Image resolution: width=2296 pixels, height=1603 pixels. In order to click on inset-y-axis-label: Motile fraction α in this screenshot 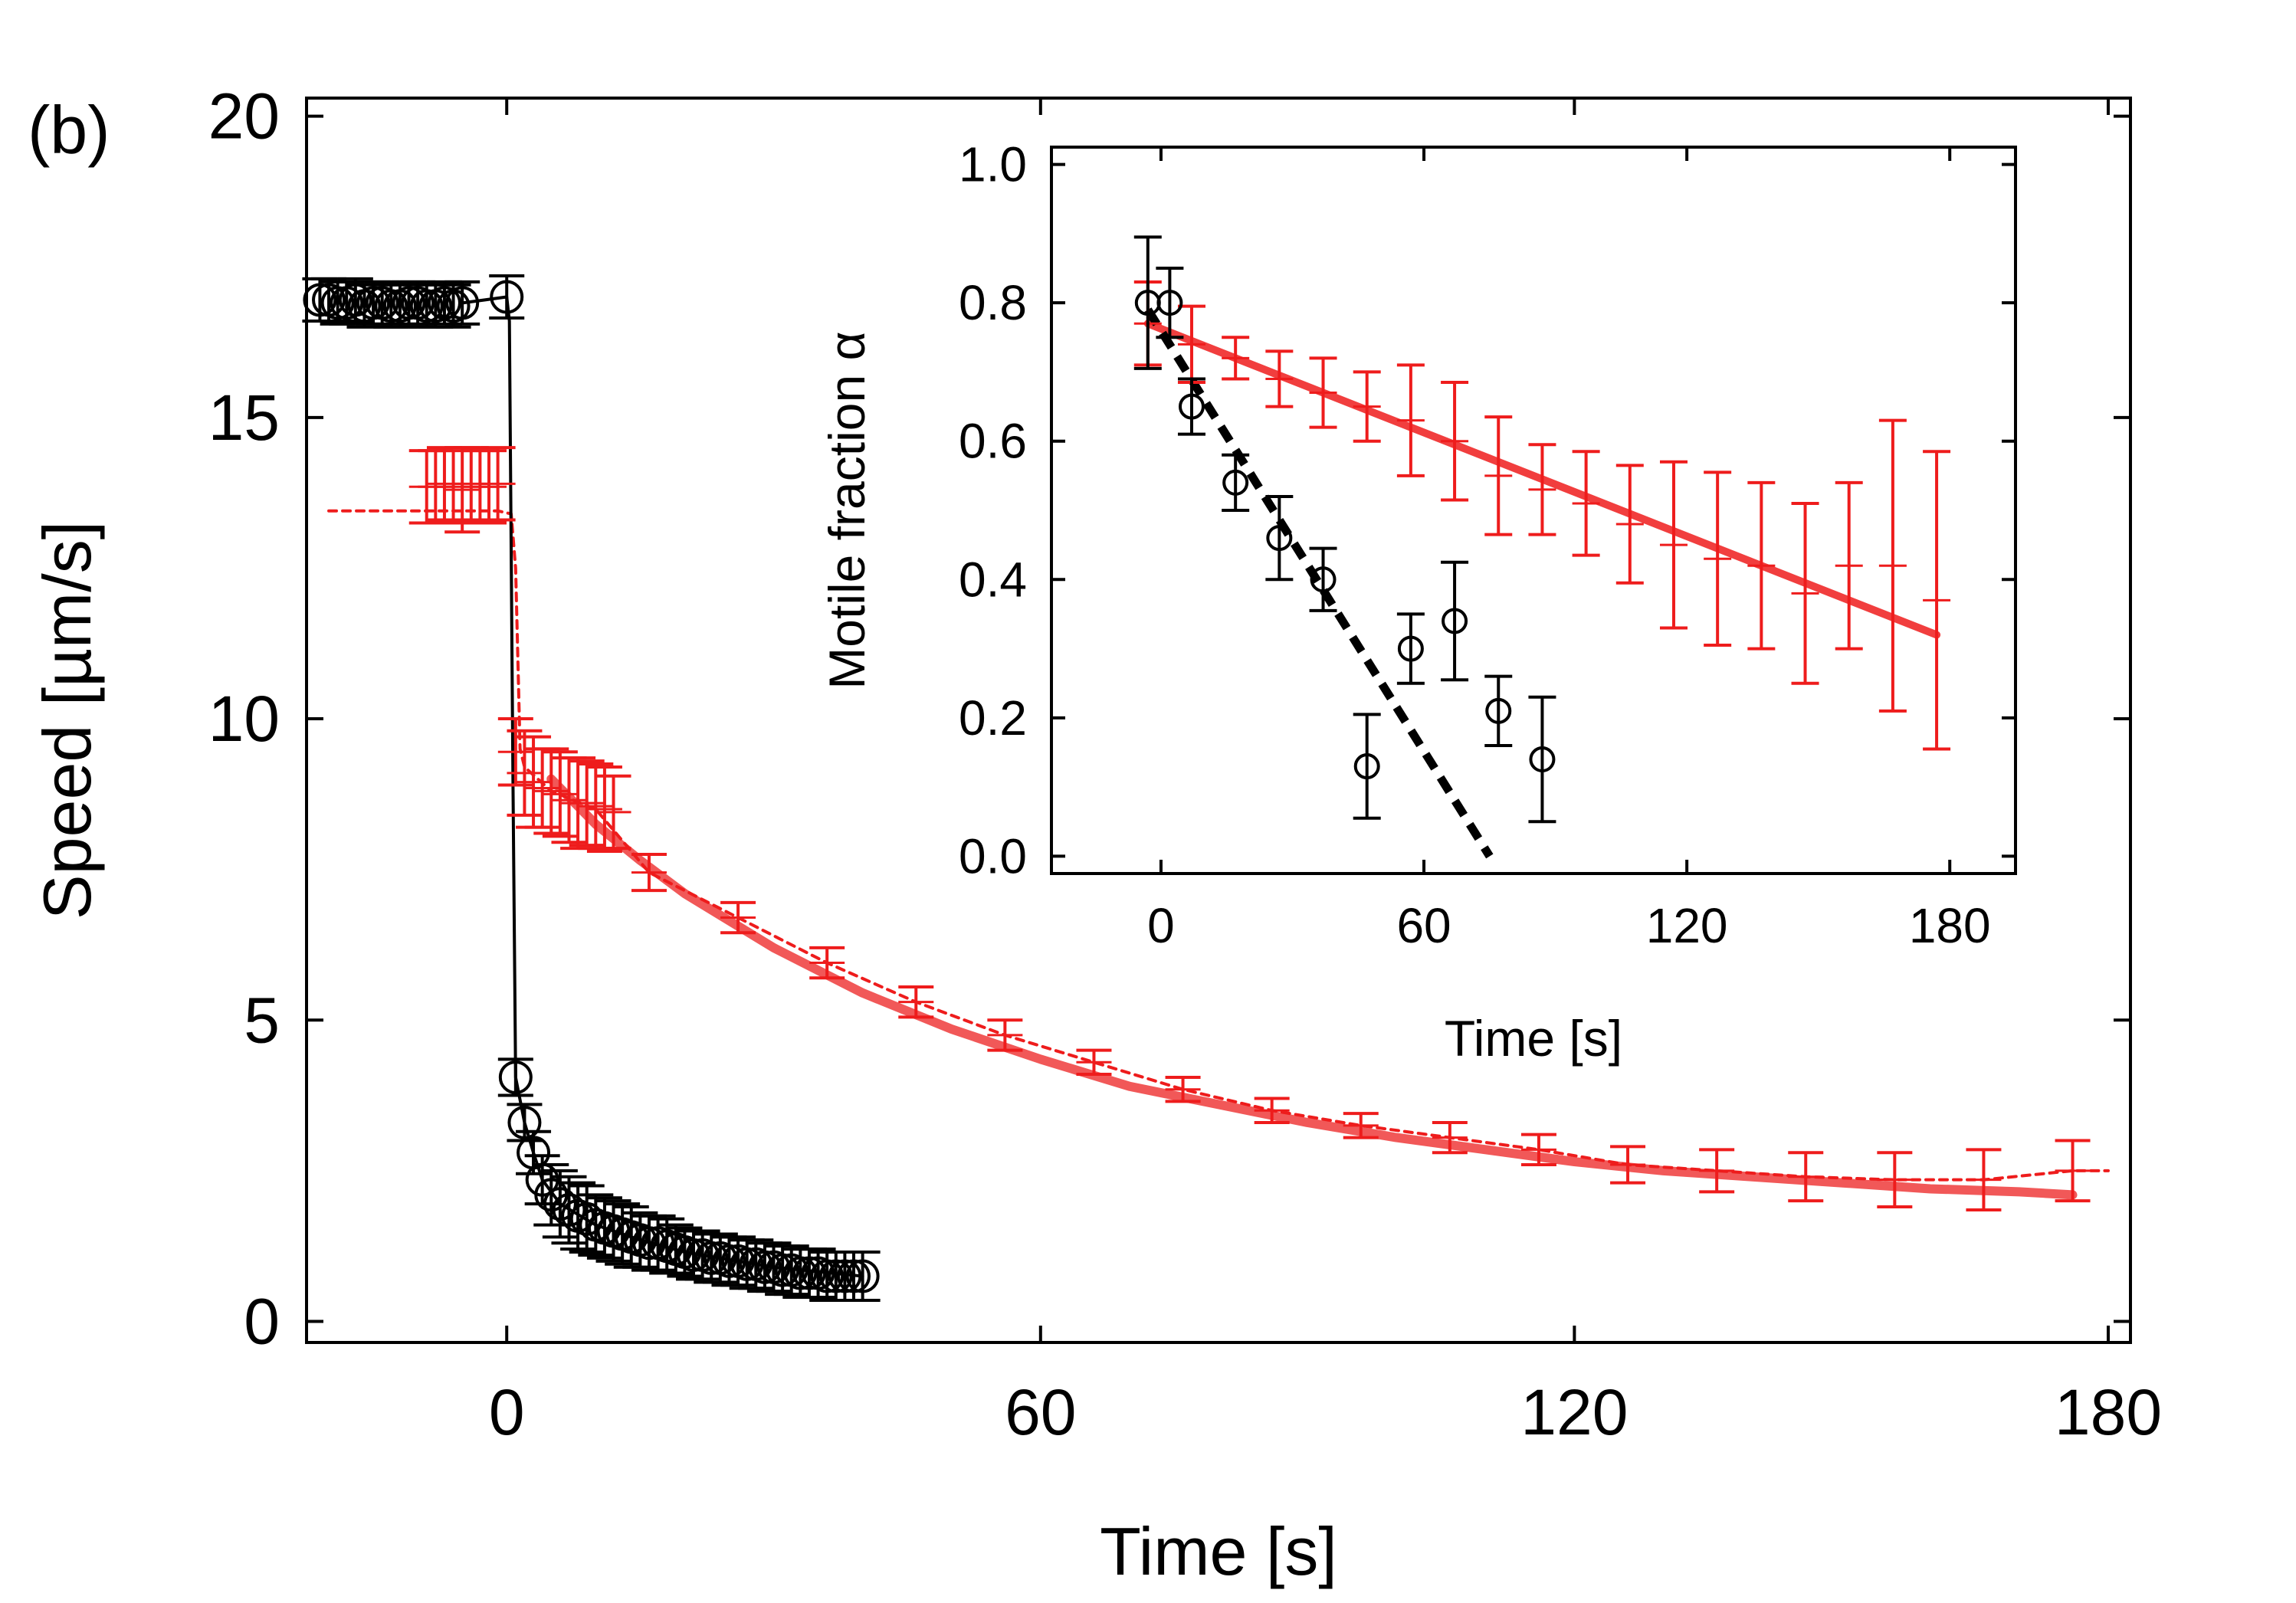, I will do `click(846, 510)`.